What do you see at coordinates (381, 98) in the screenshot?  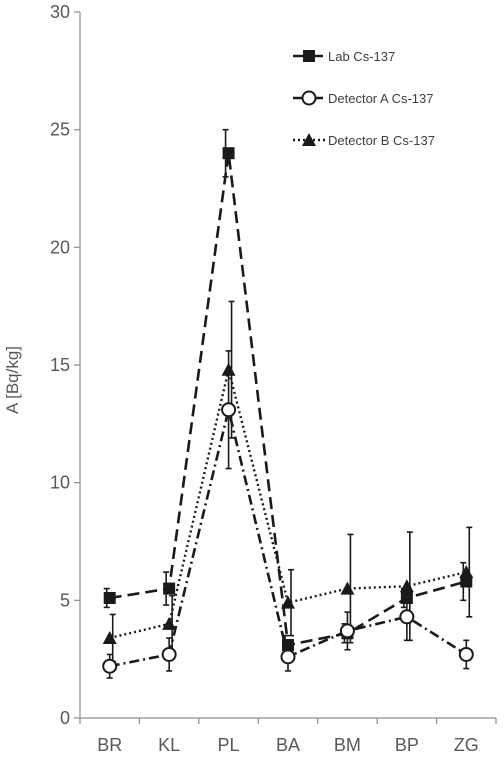 I see `legend-label: Detector A Cs-137` at bounding box center [381, 98].